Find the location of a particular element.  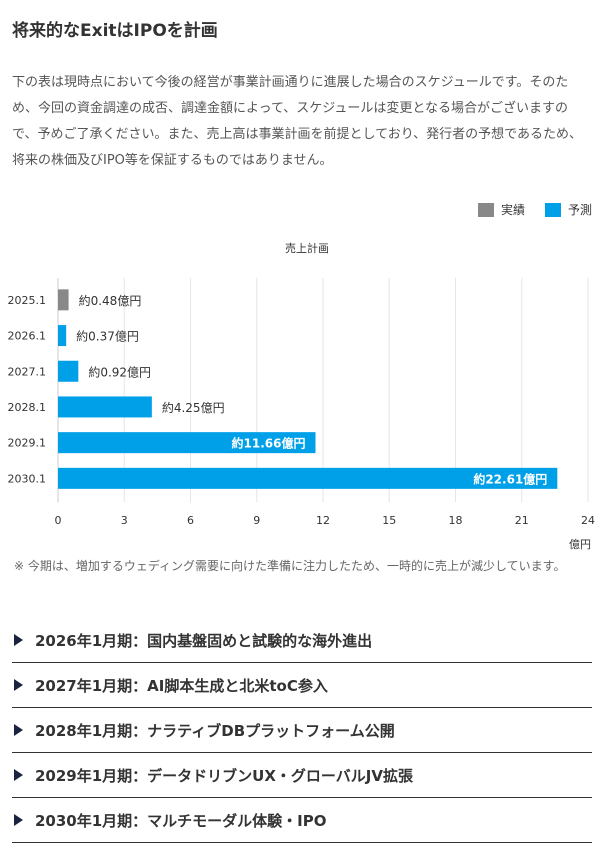

milestone-section-label: 2027年1月期：AI脚本生成と北米toC参入 is located at coordinates (181, 685).